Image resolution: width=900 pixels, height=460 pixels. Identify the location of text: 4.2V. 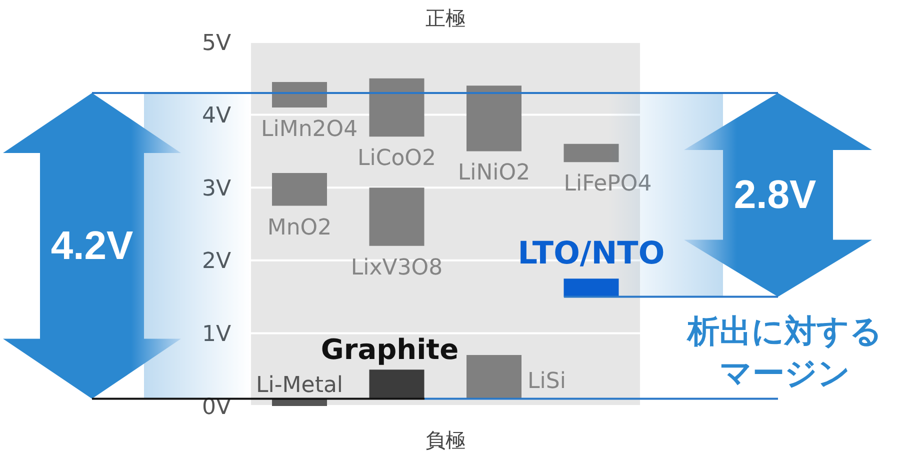
(92, 246).